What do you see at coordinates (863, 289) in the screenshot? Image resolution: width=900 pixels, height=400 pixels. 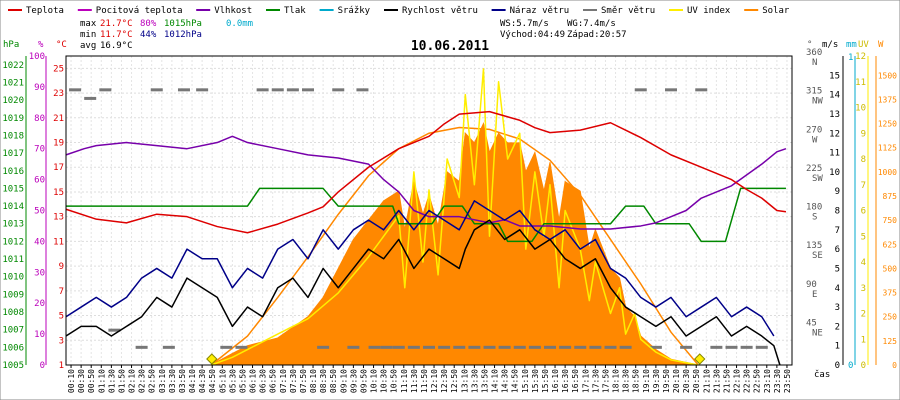 I see `axis-uv-tick: 3` at bounding box center [863, 289].